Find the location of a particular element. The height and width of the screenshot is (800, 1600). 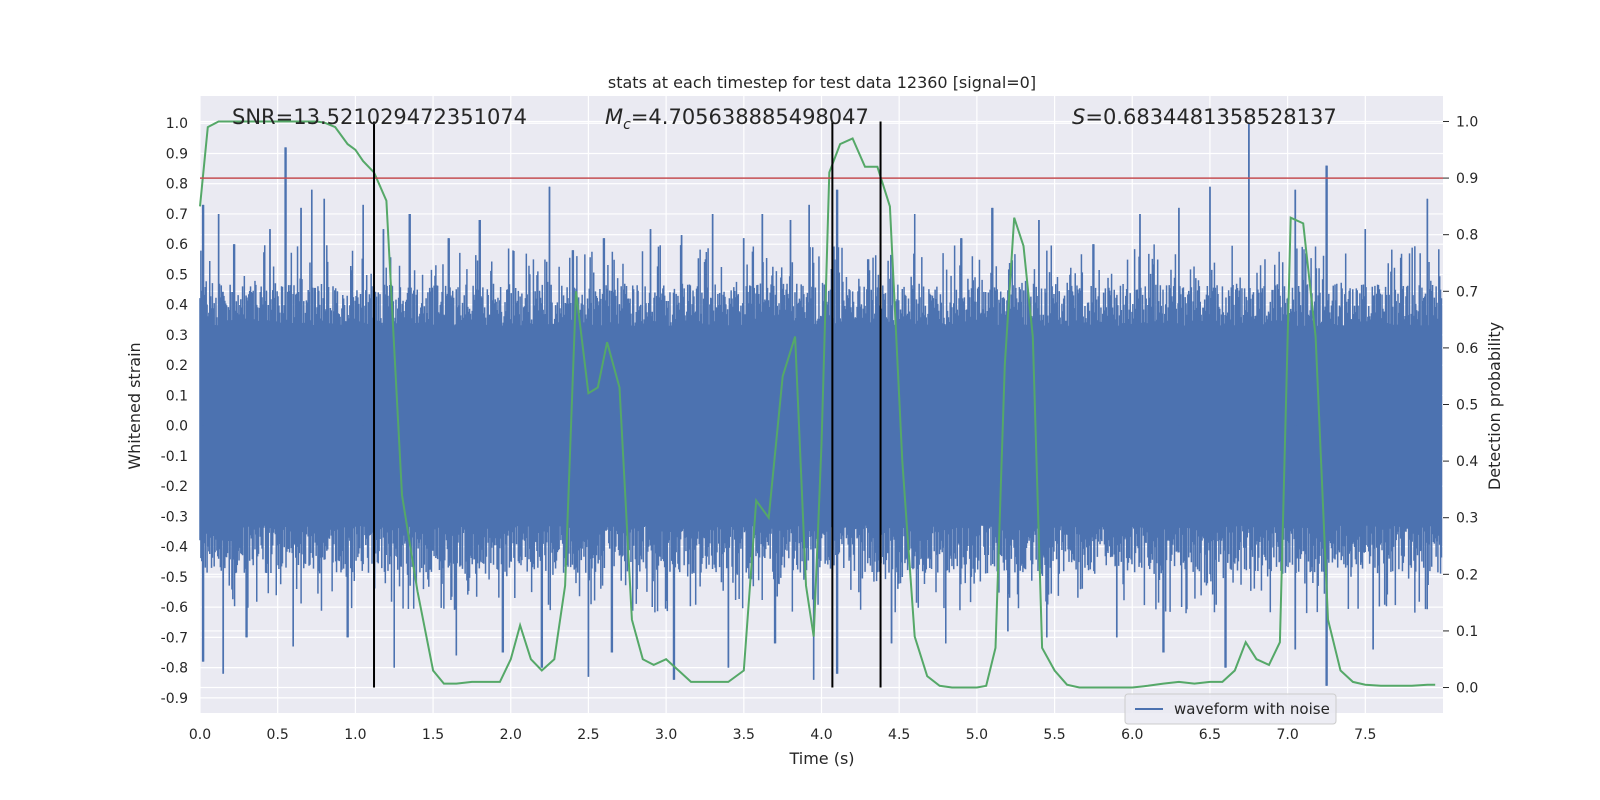

y-tick-label: -0.5 is located at coordinates (174, 578).